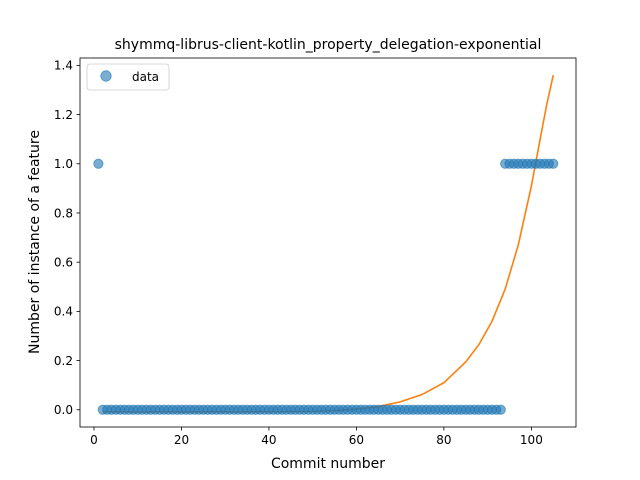 The width and height of the screenshot is (640, 480). What do you see at coordinates (531, 440) in the screenshot?
I see `x-tick-label: 100` at bounding box center [531, 440].